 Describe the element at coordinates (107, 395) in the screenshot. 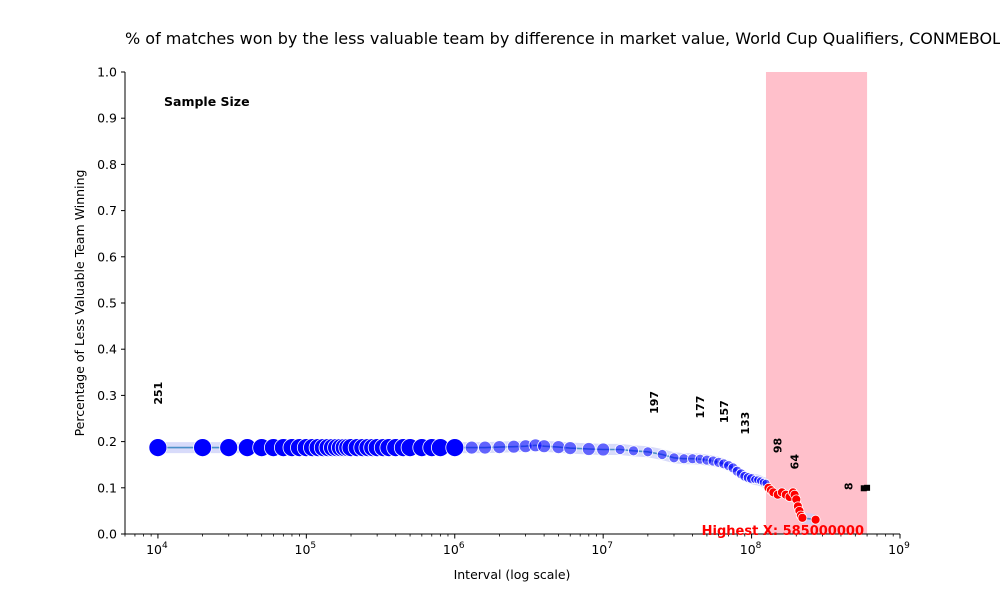

I see `y-tick-label: 0.3` at that location.